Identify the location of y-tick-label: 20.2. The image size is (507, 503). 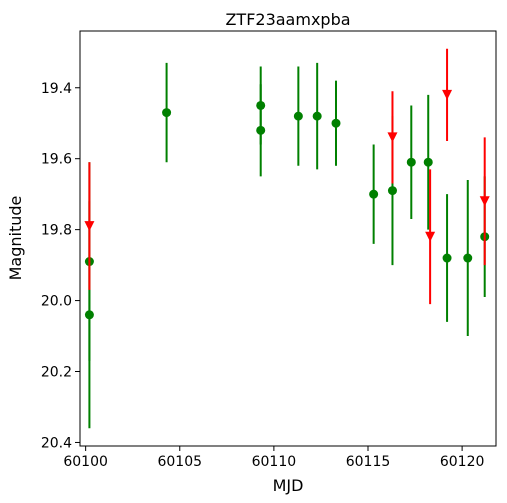
(56, 373).